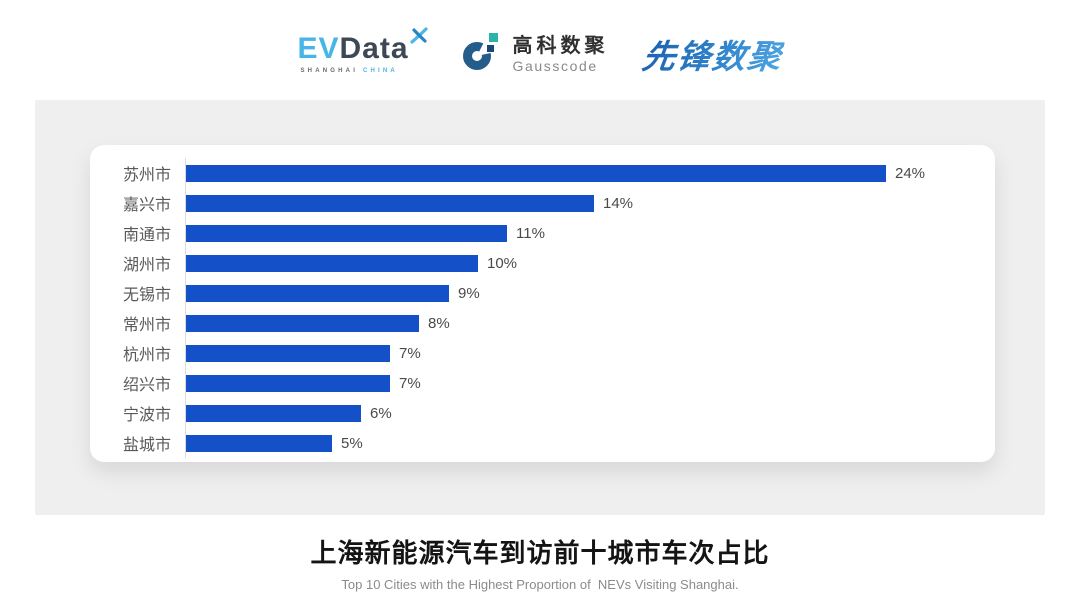  What do you see at coordinates (146, 325) in the screenshot?
I see `category-label: 常州市` at bounding box center [146, 325].